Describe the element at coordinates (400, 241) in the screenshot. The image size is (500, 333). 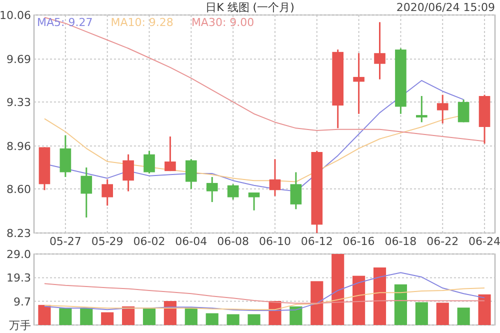
I see `x-tick-label: 06-18` at that location.